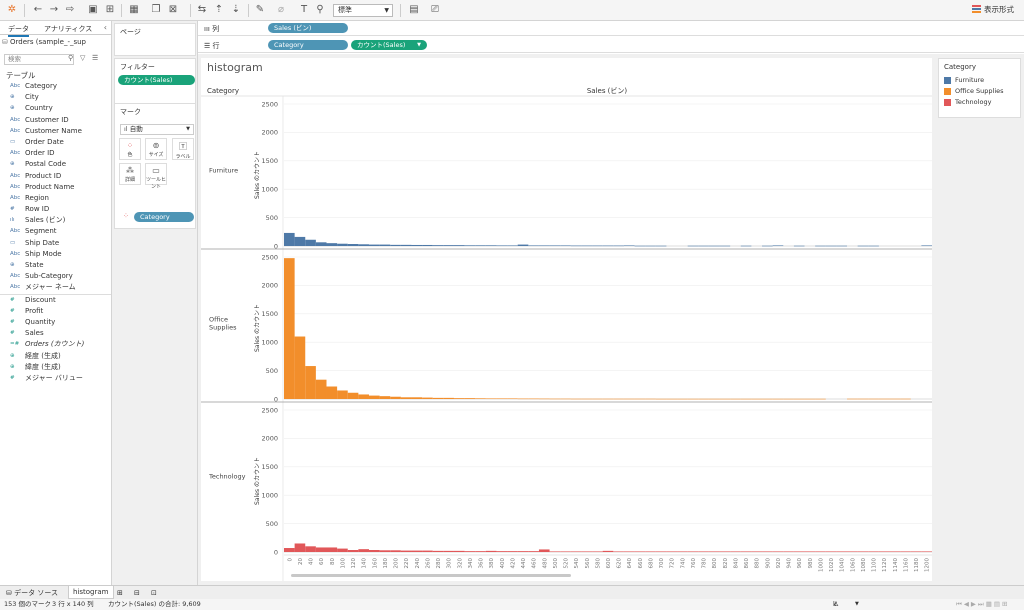 This screenshot has height=610, width=1024. I want to click on filters-card: フィルター カウント(Sales), so click(155, 84).